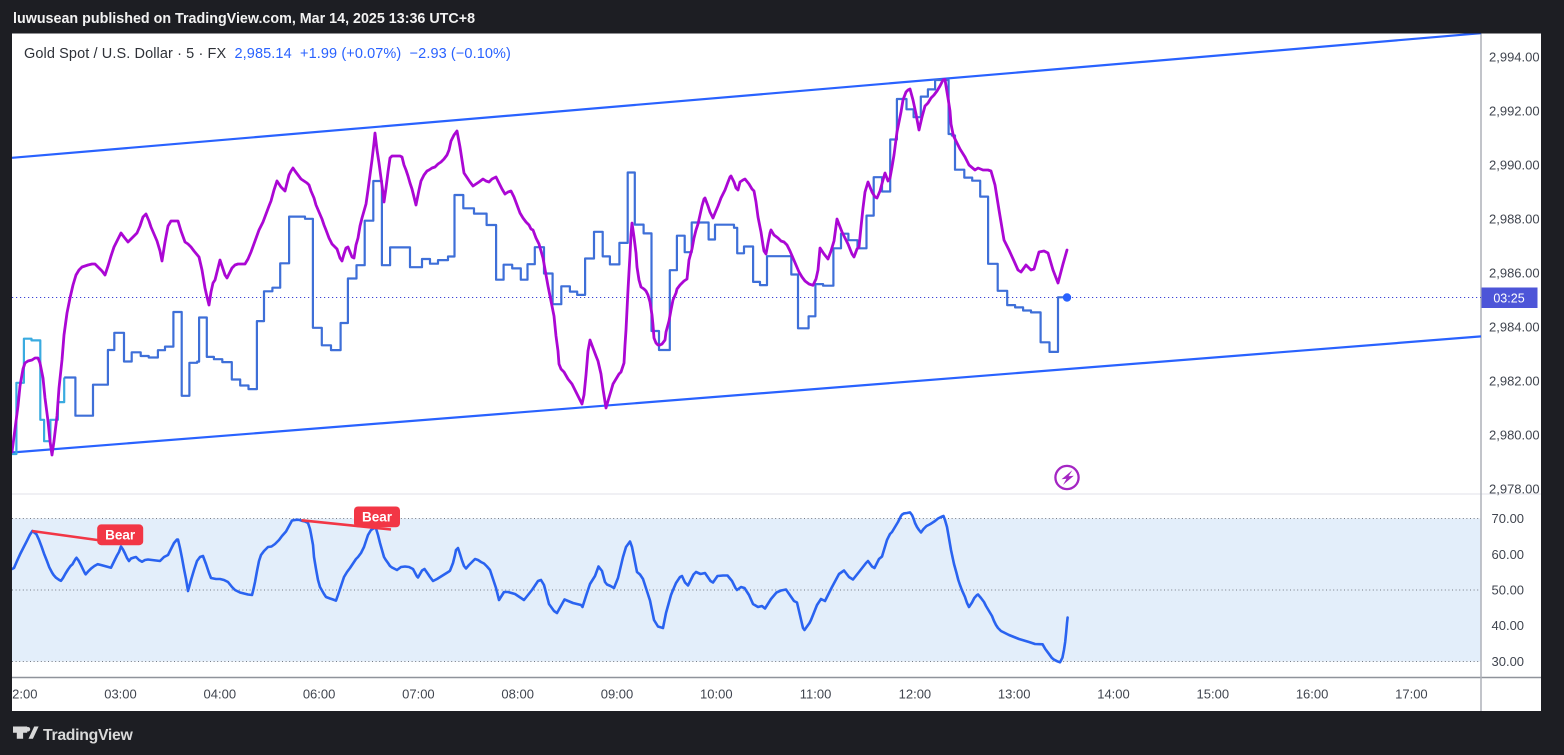 The width and height of the screenshot is (1564, 755). What do you see at coordinates (220, 694) in the screenshot?
I see `svg-text: 04:00` at bounding box center [220, 694].